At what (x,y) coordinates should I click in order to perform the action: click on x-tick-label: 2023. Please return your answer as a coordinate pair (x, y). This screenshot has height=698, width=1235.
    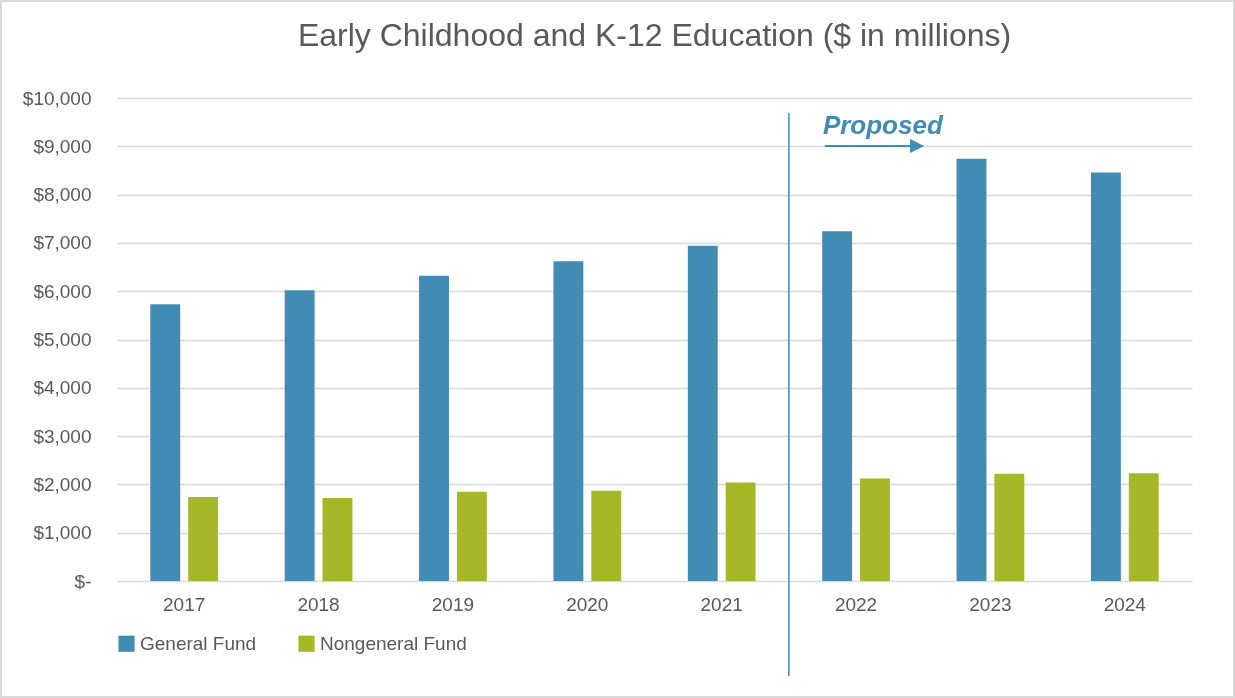
    Looking at the image, I should click on (990, 604).